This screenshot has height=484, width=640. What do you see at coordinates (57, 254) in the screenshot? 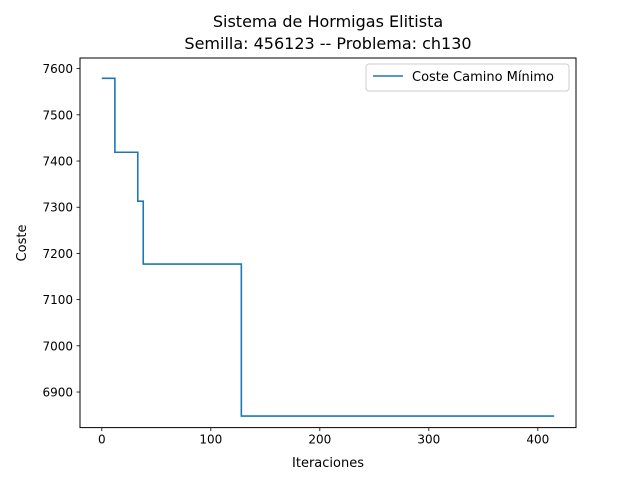
I see `y-tick-label: 7200` at bounding box center [57, 254].